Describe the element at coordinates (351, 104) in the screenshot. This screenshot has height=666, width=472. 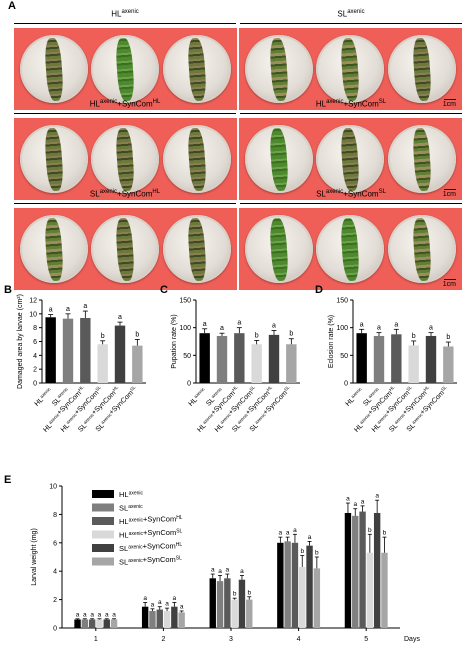
I see `condition-label: HLaxenic+SynComSL` at that location.